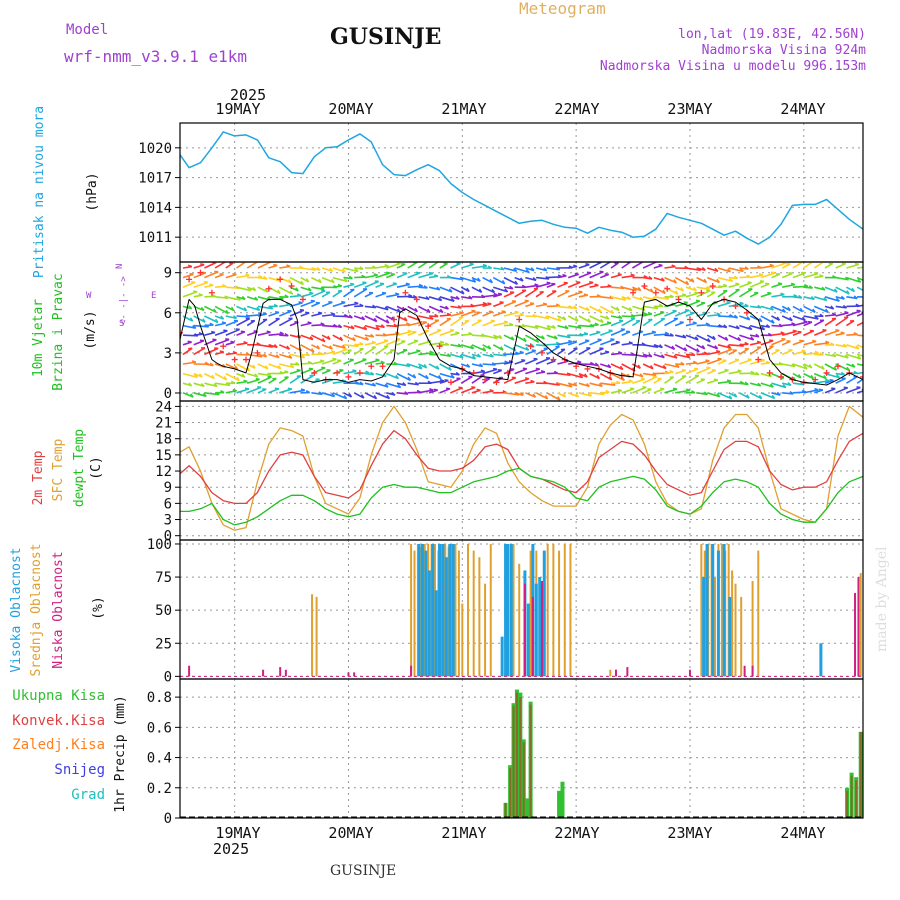 The height and width of the screenshot is (900, 900). I want to click on y-tick-label: 21, so click(163, 424).